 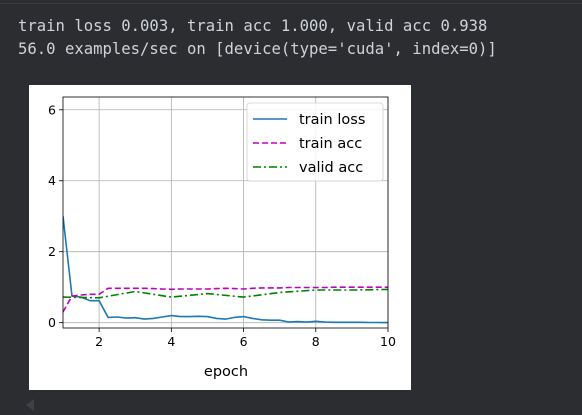 I want to click on legend-label: train acc, so click(x=330, y=144).